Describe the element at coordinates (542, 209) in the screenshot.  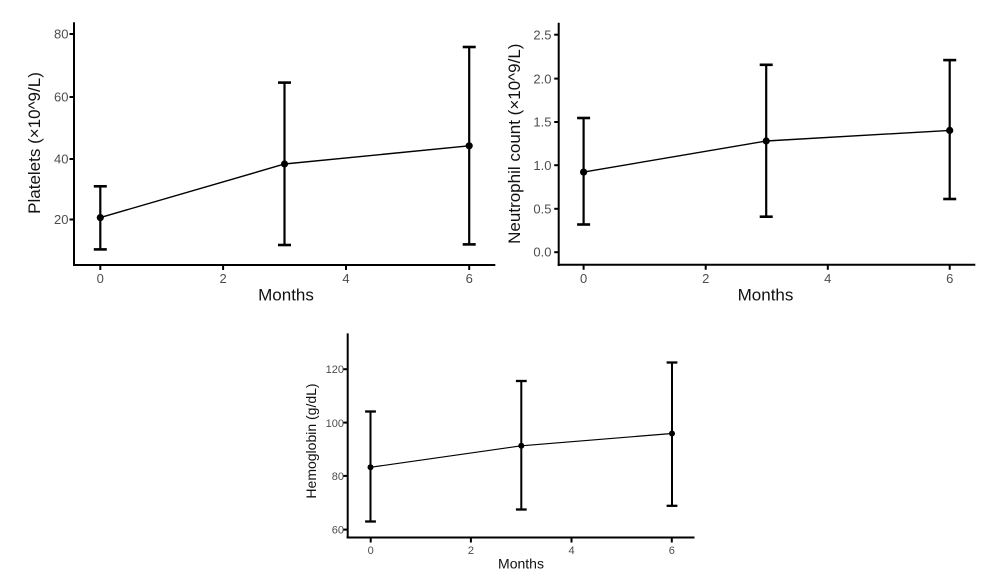
I see `svg-text: 0.5` at that location.